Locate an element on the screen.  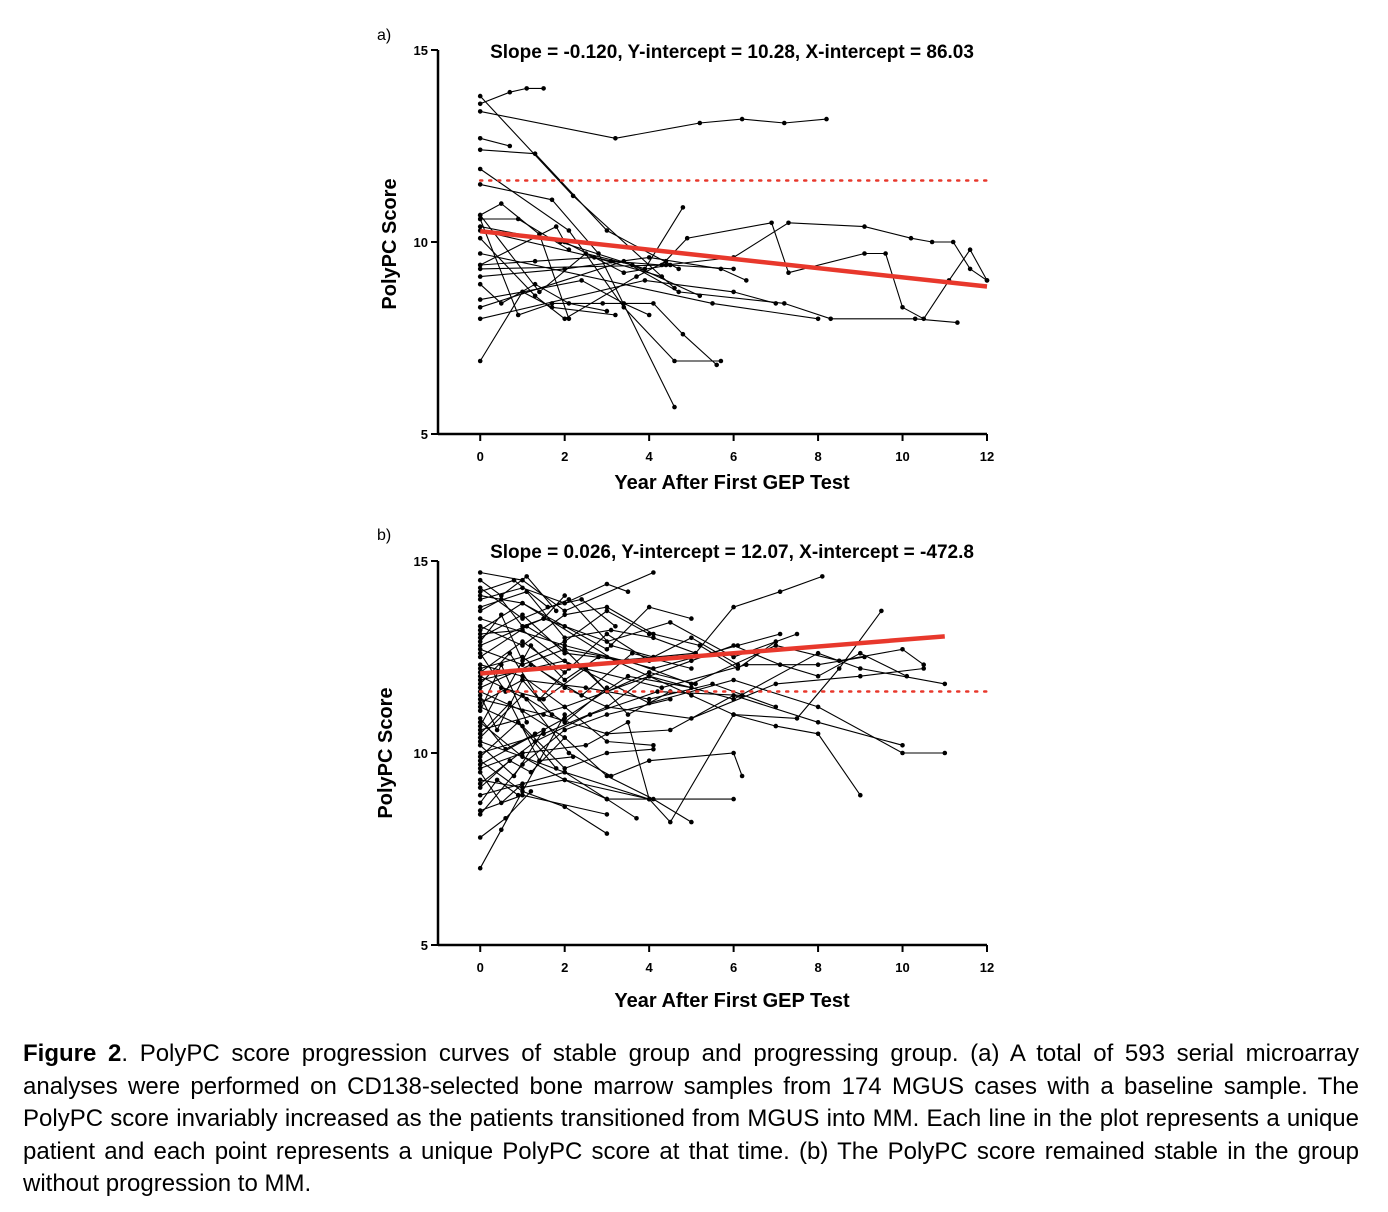
panel-label-a: a) is located at coordinates (384, 35).